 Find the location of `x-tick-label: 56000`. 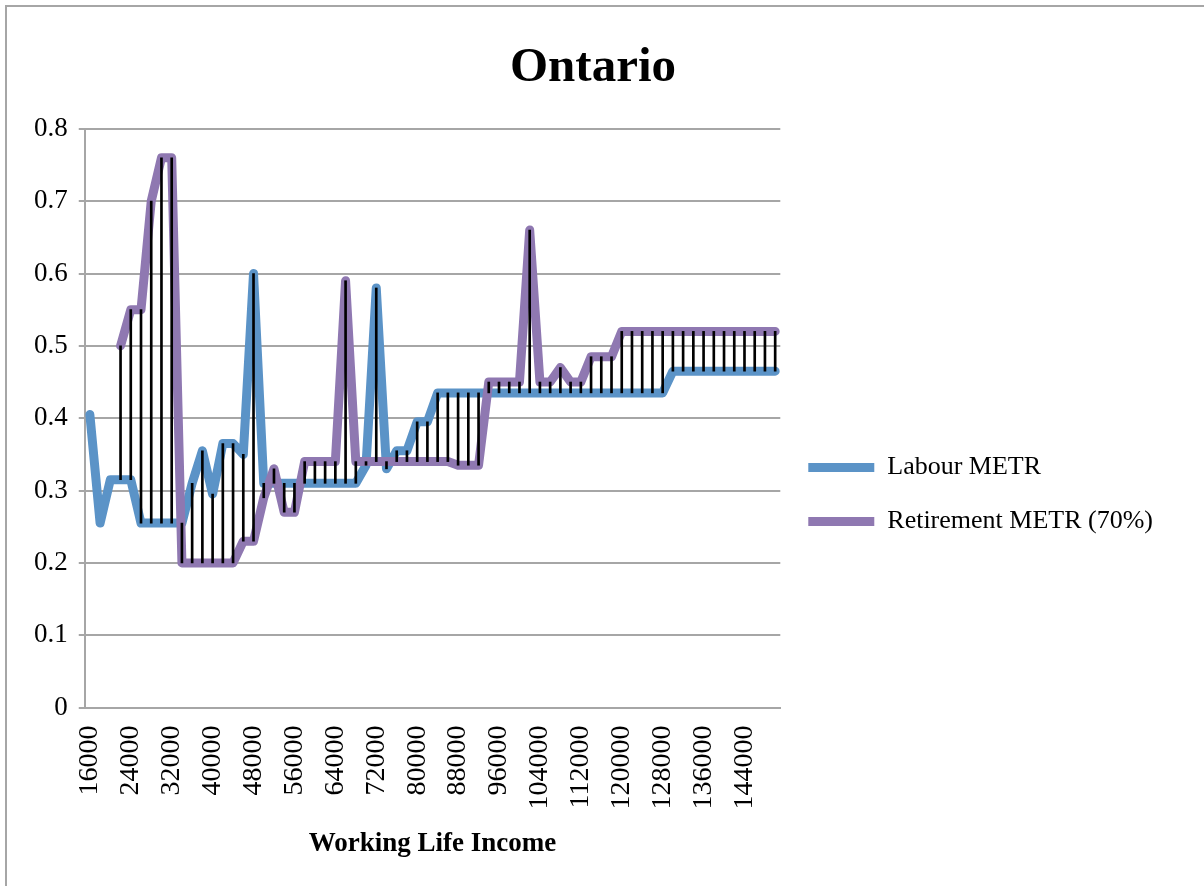

x-tick-label: 56000 is located at coordinates (292, 760).